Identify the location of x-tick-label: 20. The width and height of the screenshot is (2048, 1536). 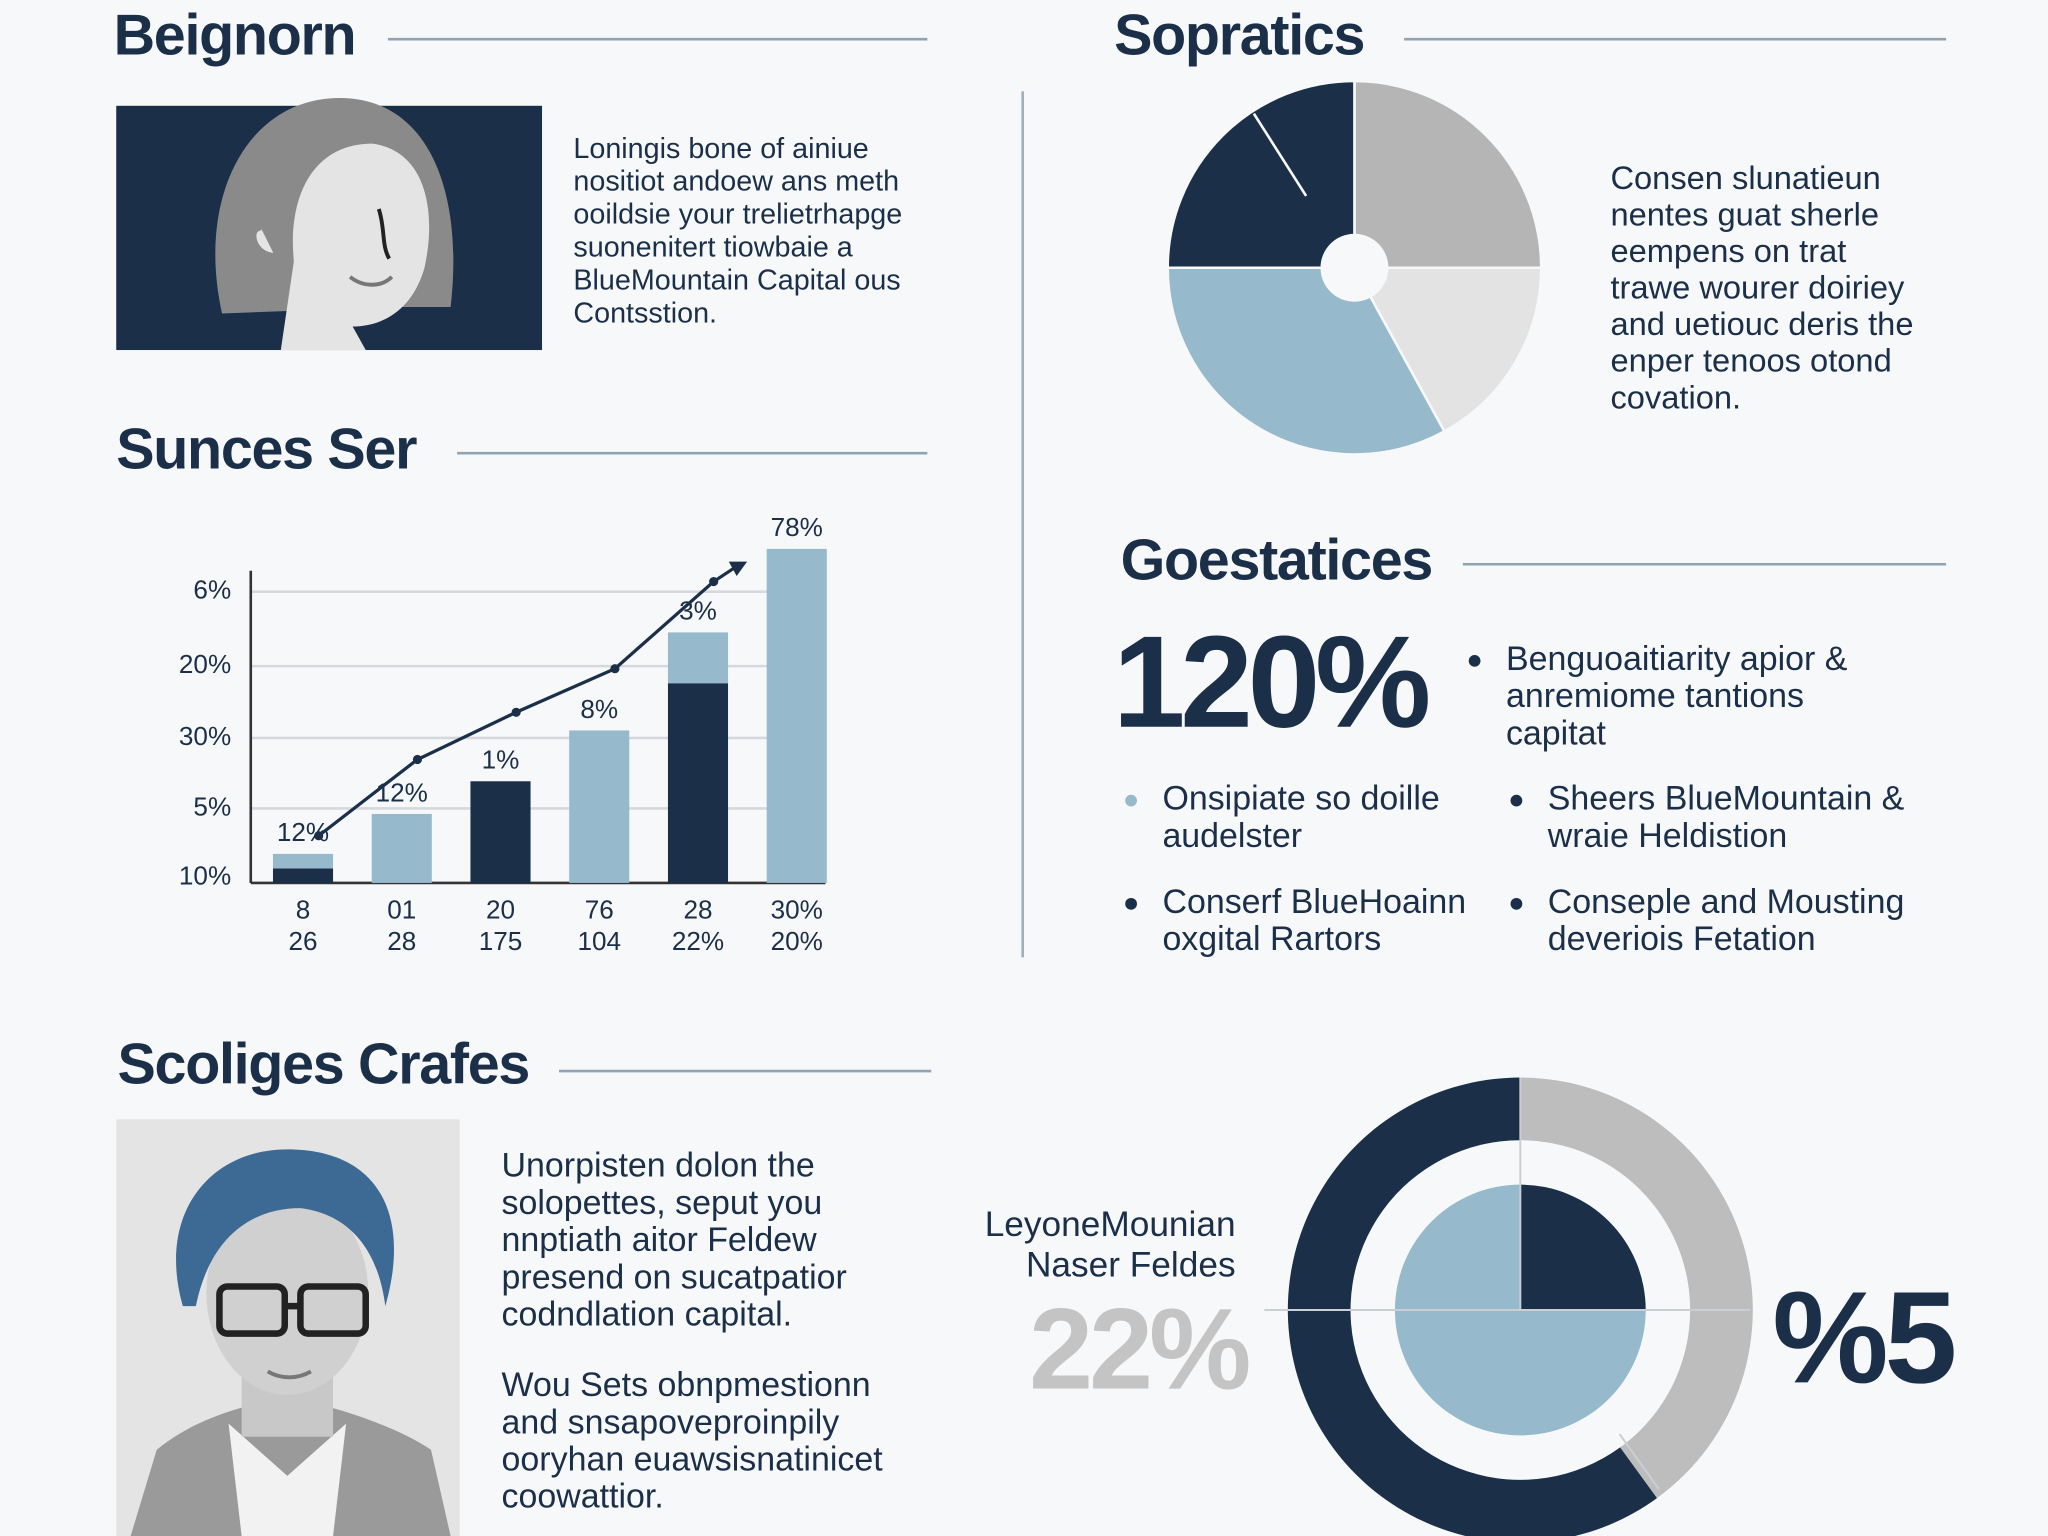
(500, 910).